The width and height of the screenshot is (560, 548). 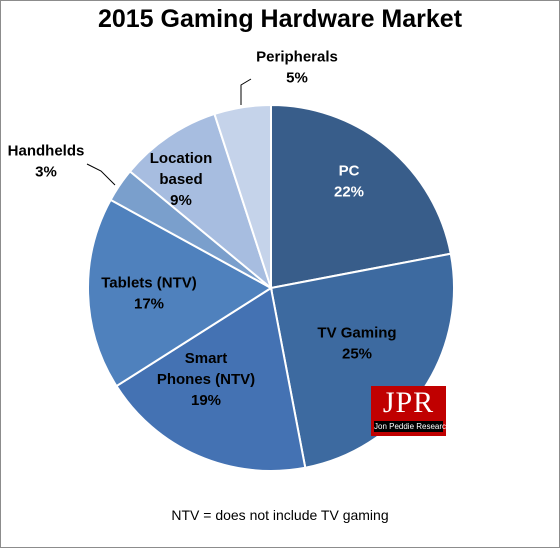 What do you see at coordinates (280, 515) in the screenshot?
I see `footnote: NTV = does not include TV gaming` at bounding box center [280, 515].